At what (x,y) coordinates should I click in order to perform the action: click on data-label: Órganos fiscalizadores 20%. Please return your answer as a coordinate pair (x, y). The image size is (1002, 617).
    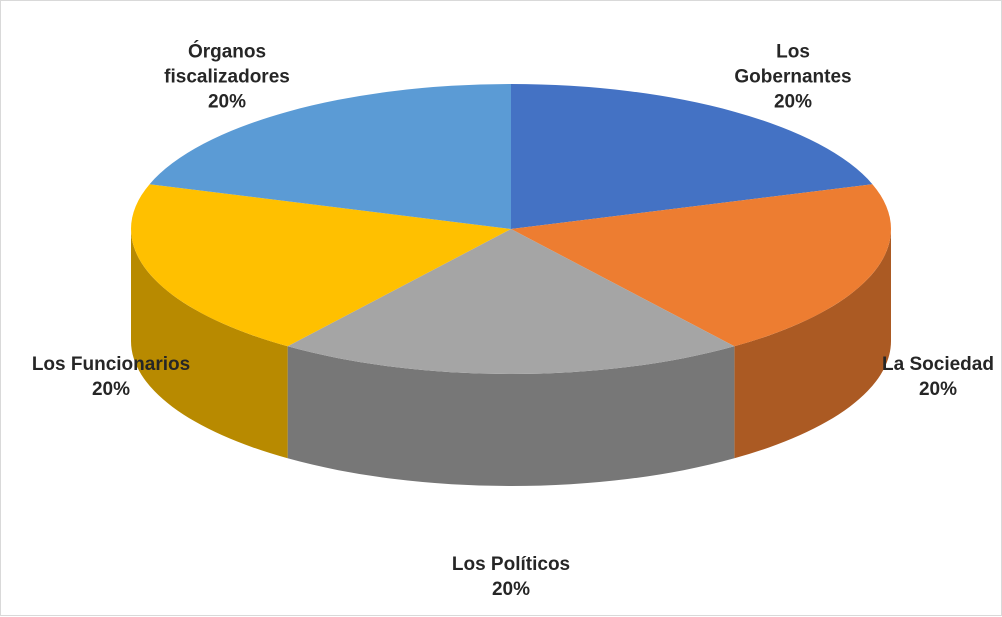
    Looking at the image, I should click on (227, 77).